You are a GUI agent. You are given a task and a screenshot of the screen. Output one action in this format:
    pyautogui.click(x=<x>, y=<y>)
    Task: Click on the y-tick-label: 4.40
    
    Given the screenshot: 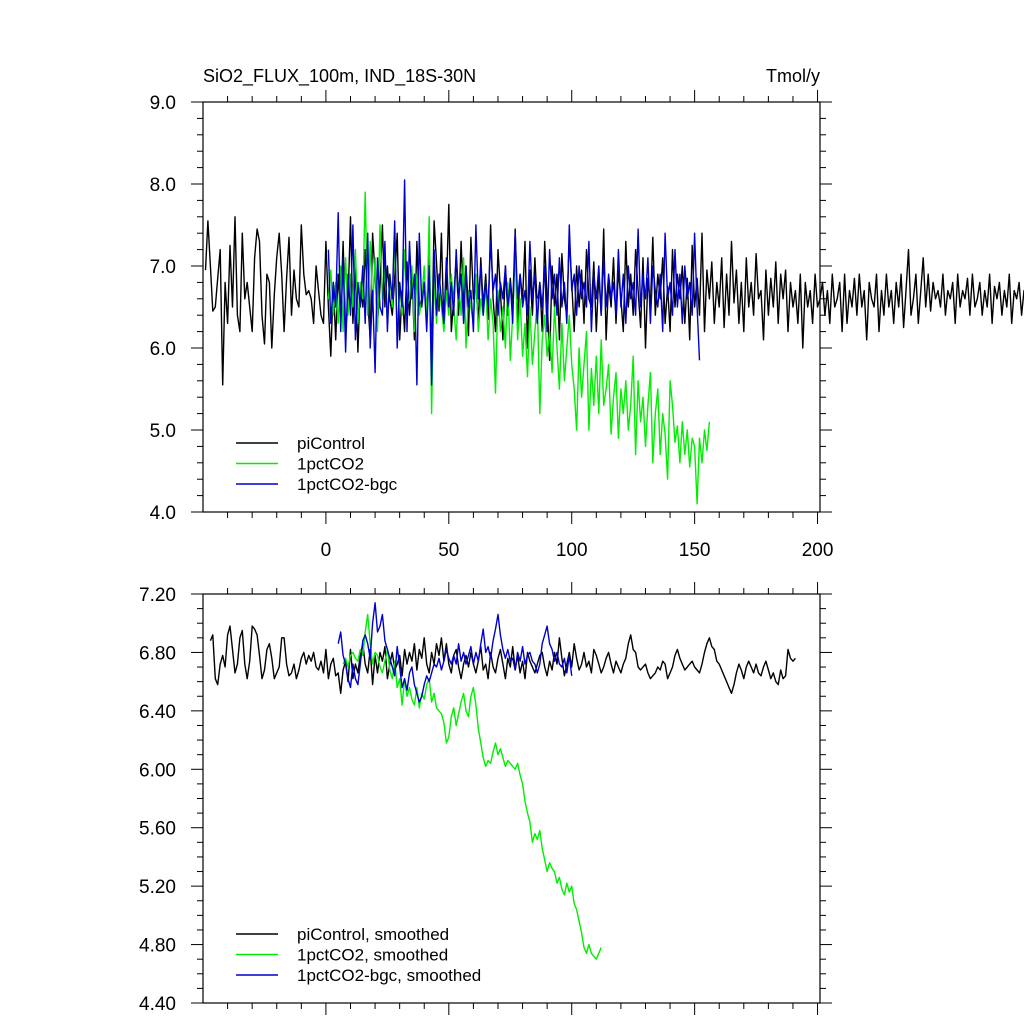 What is the action you would take?
    pyautogui.click(x=157, y=1004)
    